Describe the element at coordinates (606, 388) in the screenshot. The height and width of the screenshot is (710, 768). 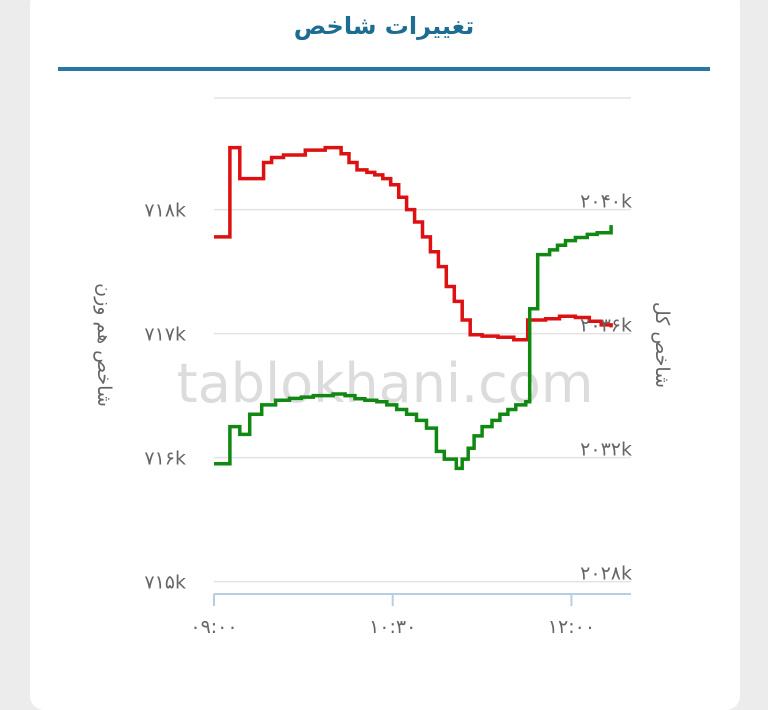
I see `right-y-axis: ۲۰۲۸k ۲۰۳۲k ۲۰۳۶k ۲۰۴۰k` at that location.